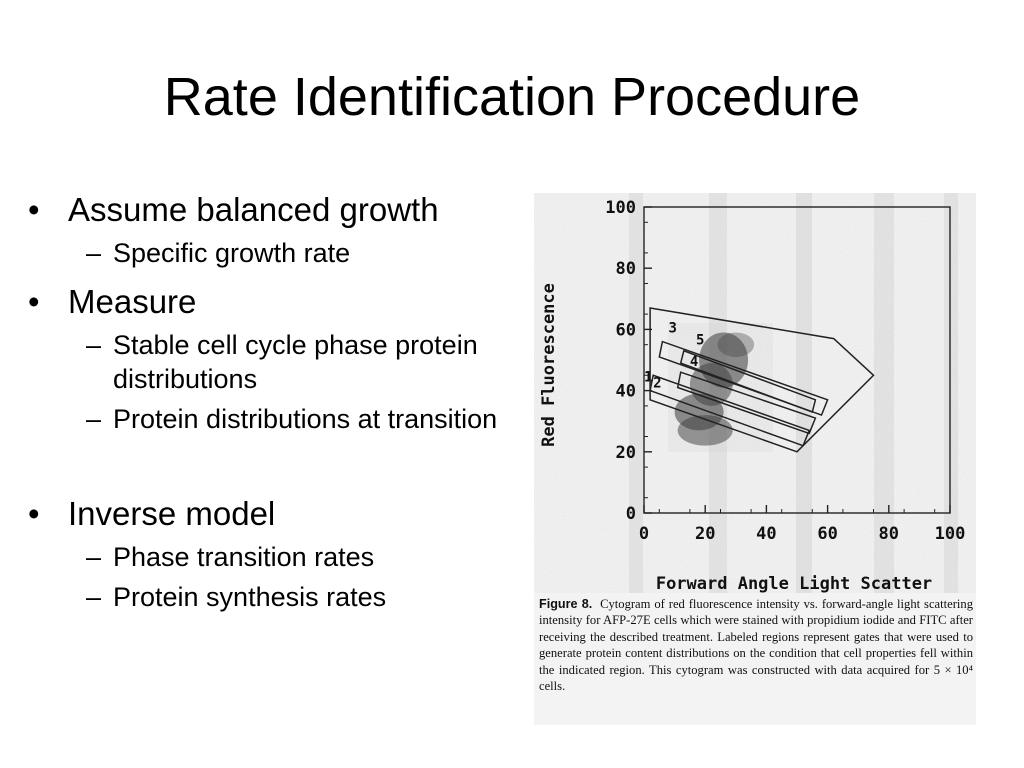  I want to click on y-tick-label: 20, so click(626, 453).